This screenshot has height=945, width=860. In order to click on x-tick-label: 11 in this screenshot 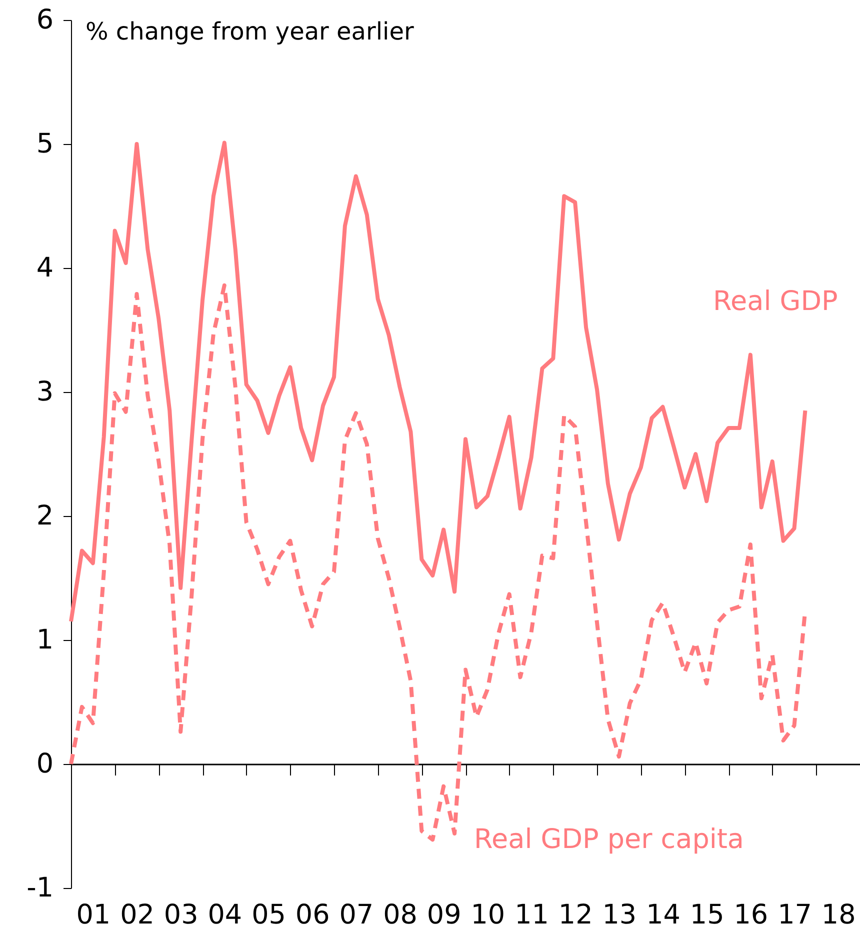, I will do `click(531, 915)`.